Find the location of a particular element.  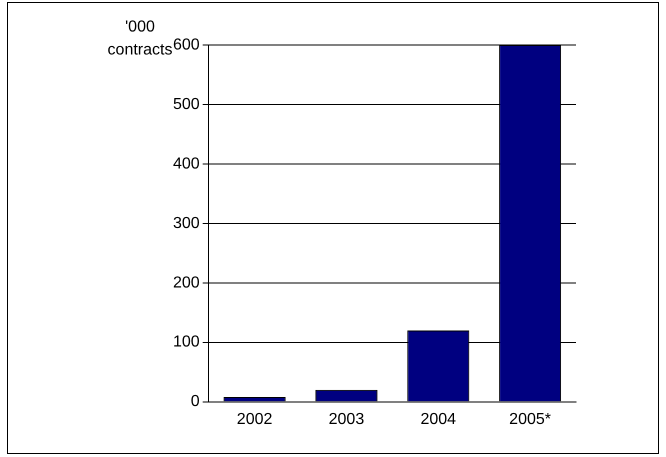

y-tick-label: 500 is located at coordinates (186, 104).